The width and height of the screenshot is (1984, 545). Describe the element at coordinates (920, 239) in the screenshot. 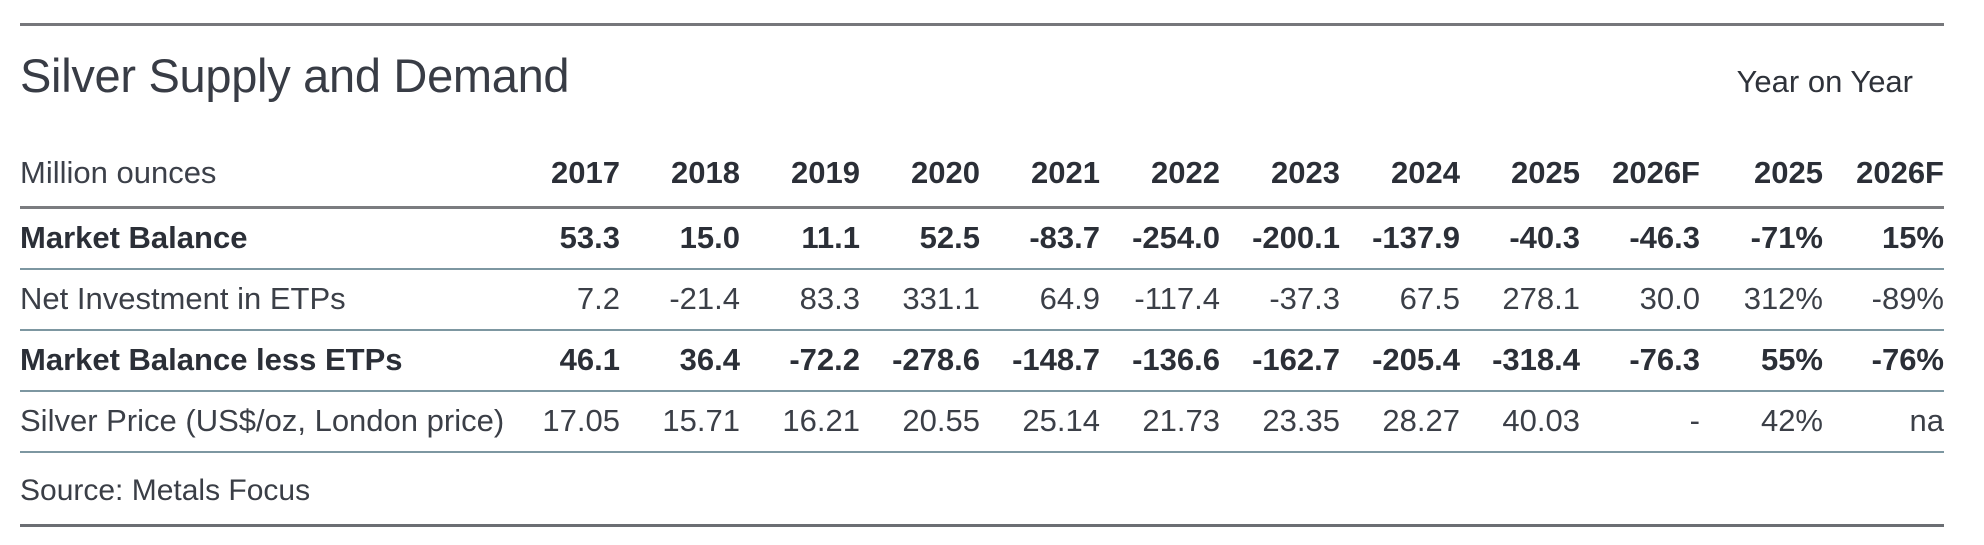

I see `value-cell: 52.5` at that location.